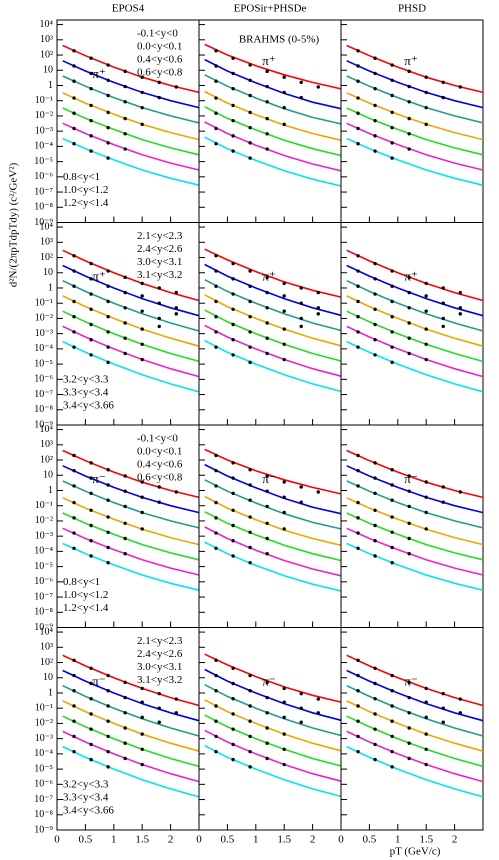 The width and height of the screenshot is (499, 860). I want to click on y-tick-label: 1, so click(50, 490).